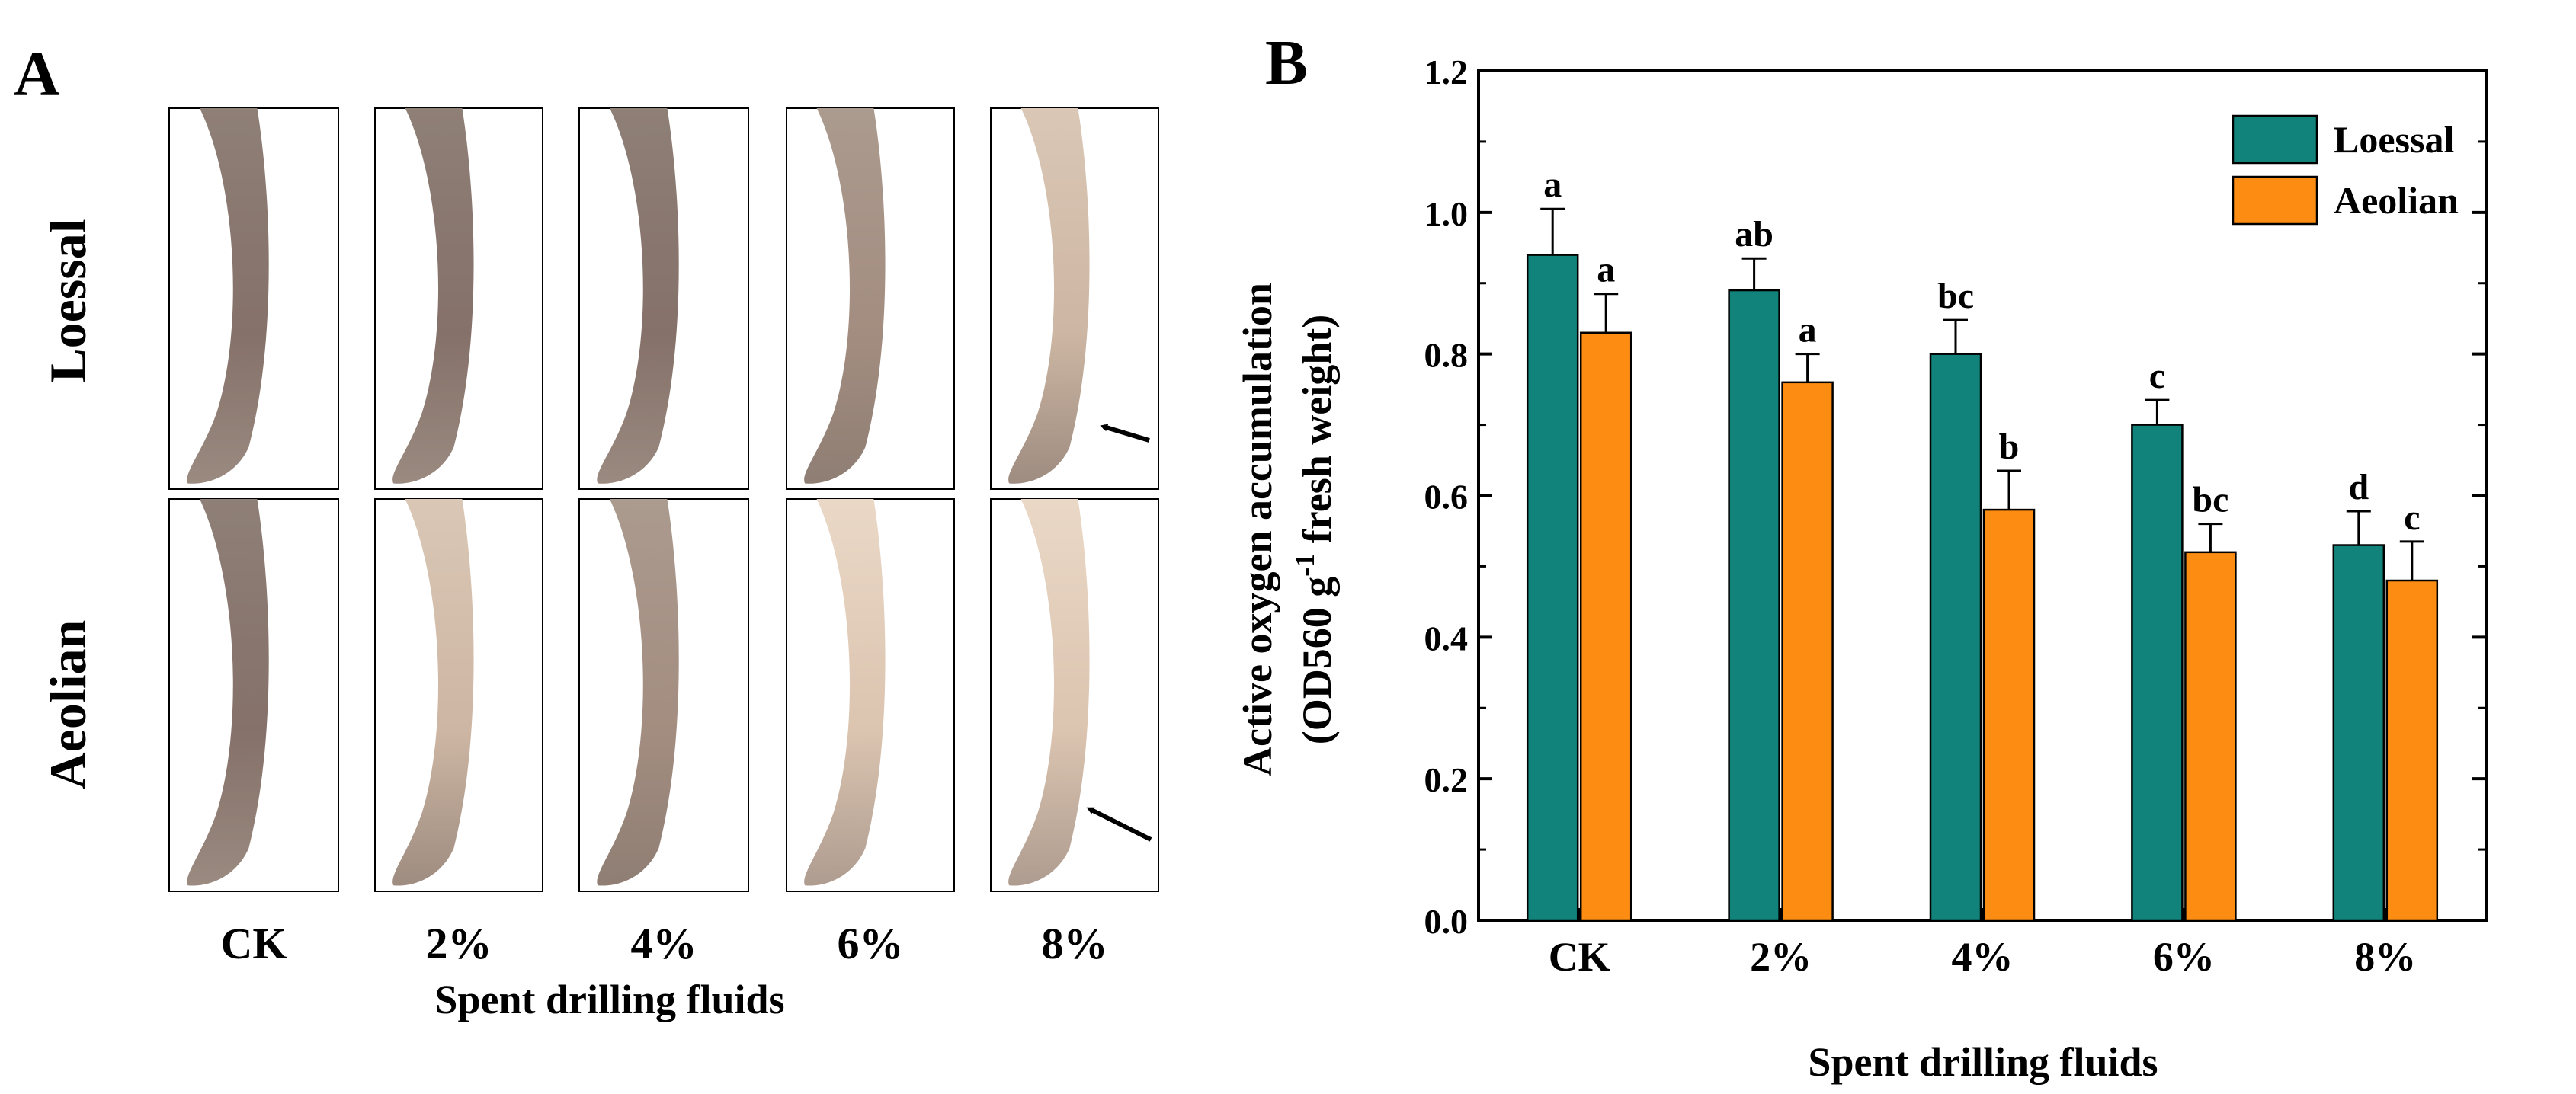 Image resolution: width=2576 pixels, height=1094 pixels. I want to click on x-tick-label: 6%, so click(2184, 957).